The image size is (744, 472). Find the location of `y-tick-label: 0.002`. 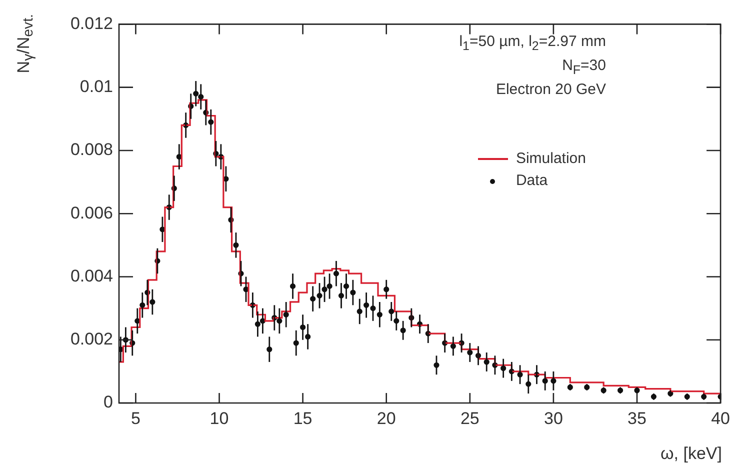

y-tick-label: 0.002 is located at coordinates (91, 339).